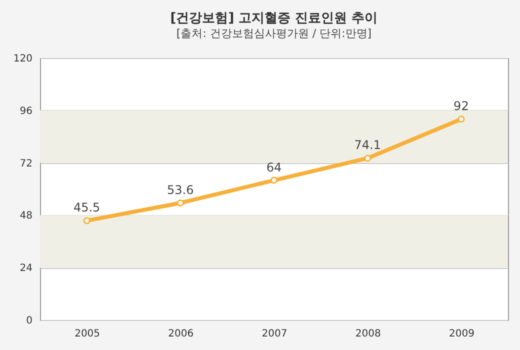 This screenshot has height=350, width=520. Describe the element at coordinates (86, 207) in the screenshot. I see `data-label: 45.5` at that location.